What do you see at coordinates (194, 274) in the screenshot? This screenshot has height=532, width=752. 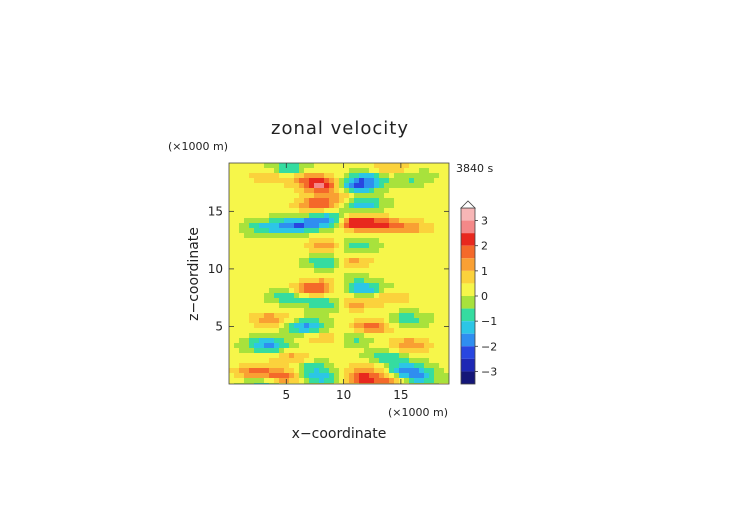 I see `y-axis-label: z−coordinate` at bounding box center [194, 274].